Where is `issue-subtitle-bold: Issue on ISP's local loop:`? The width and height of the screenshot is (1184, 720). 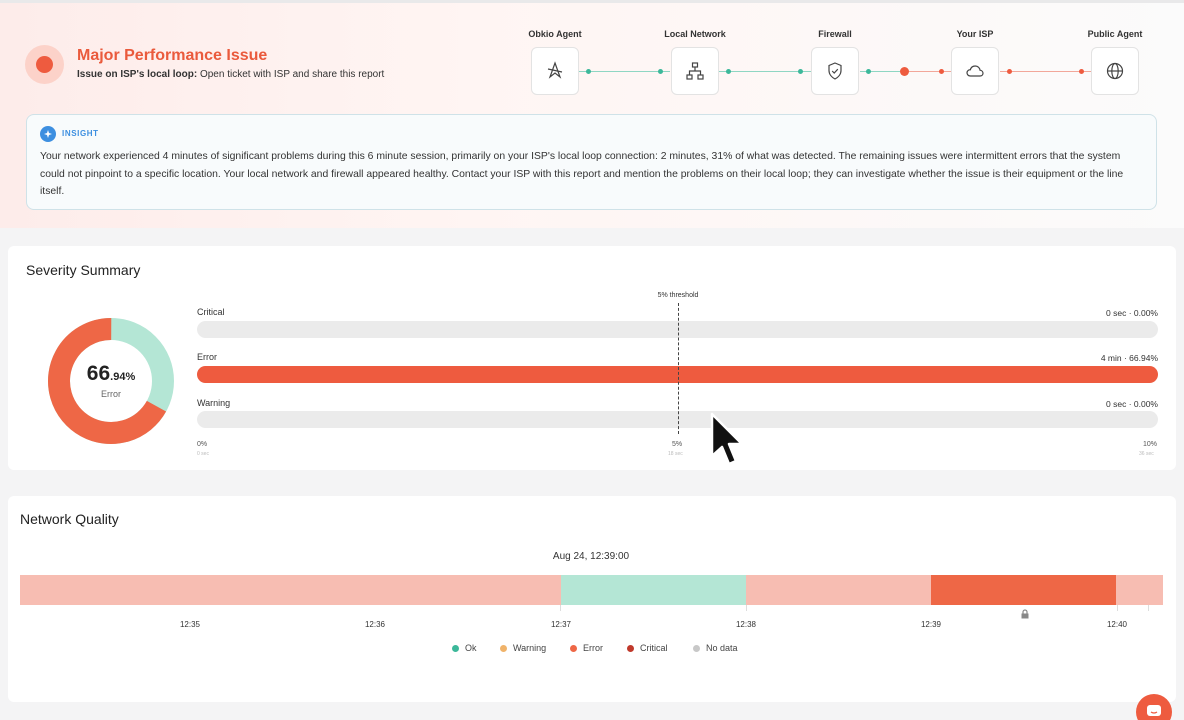 issue-subtitle-bold: Issue on ISP's local loop: is located at coordinates (137, 74).